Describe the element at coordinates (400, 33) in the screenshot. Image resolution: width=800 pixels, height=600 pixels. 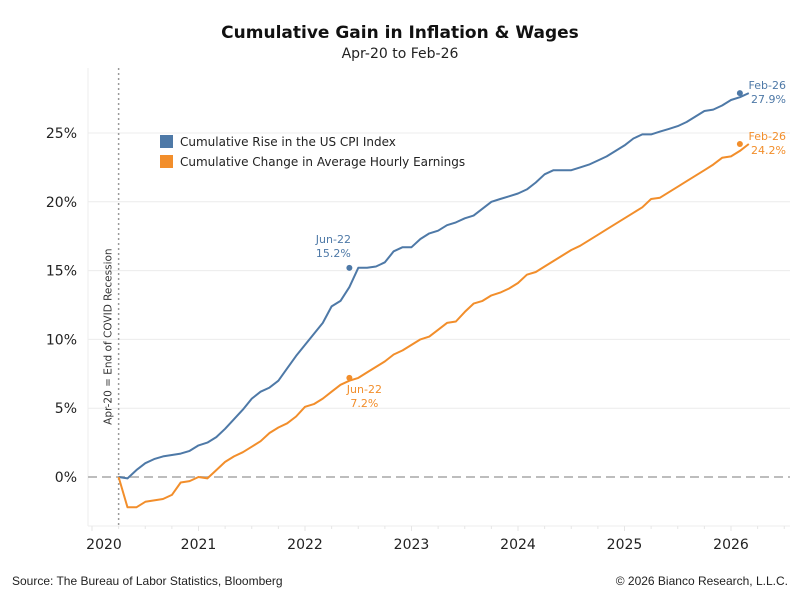
I see `chart-title: Cumulative Gain in Inflation & Wages` at that location.